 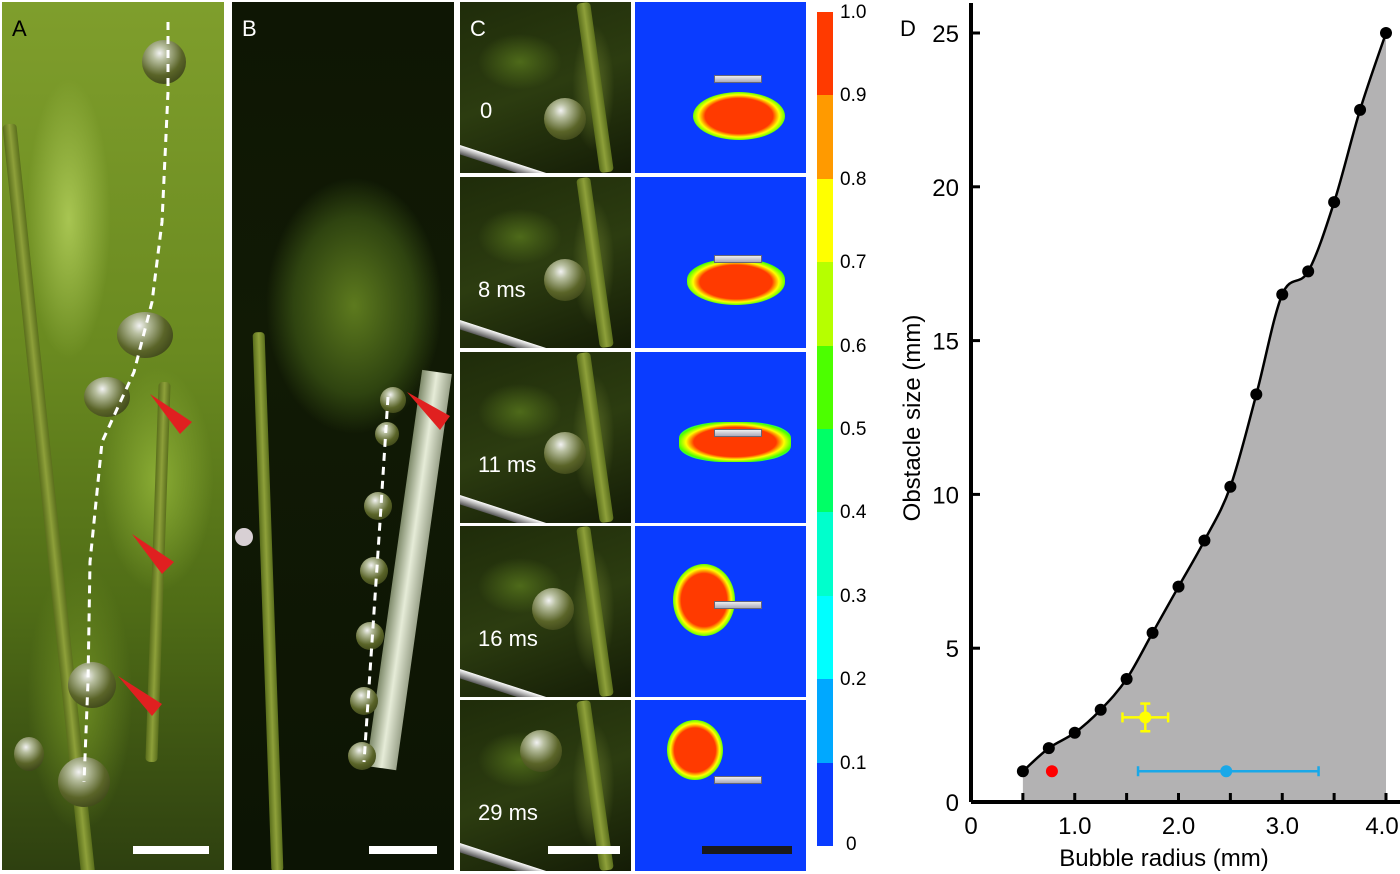 I want to click on red-point, so click(x=1051, y=771).